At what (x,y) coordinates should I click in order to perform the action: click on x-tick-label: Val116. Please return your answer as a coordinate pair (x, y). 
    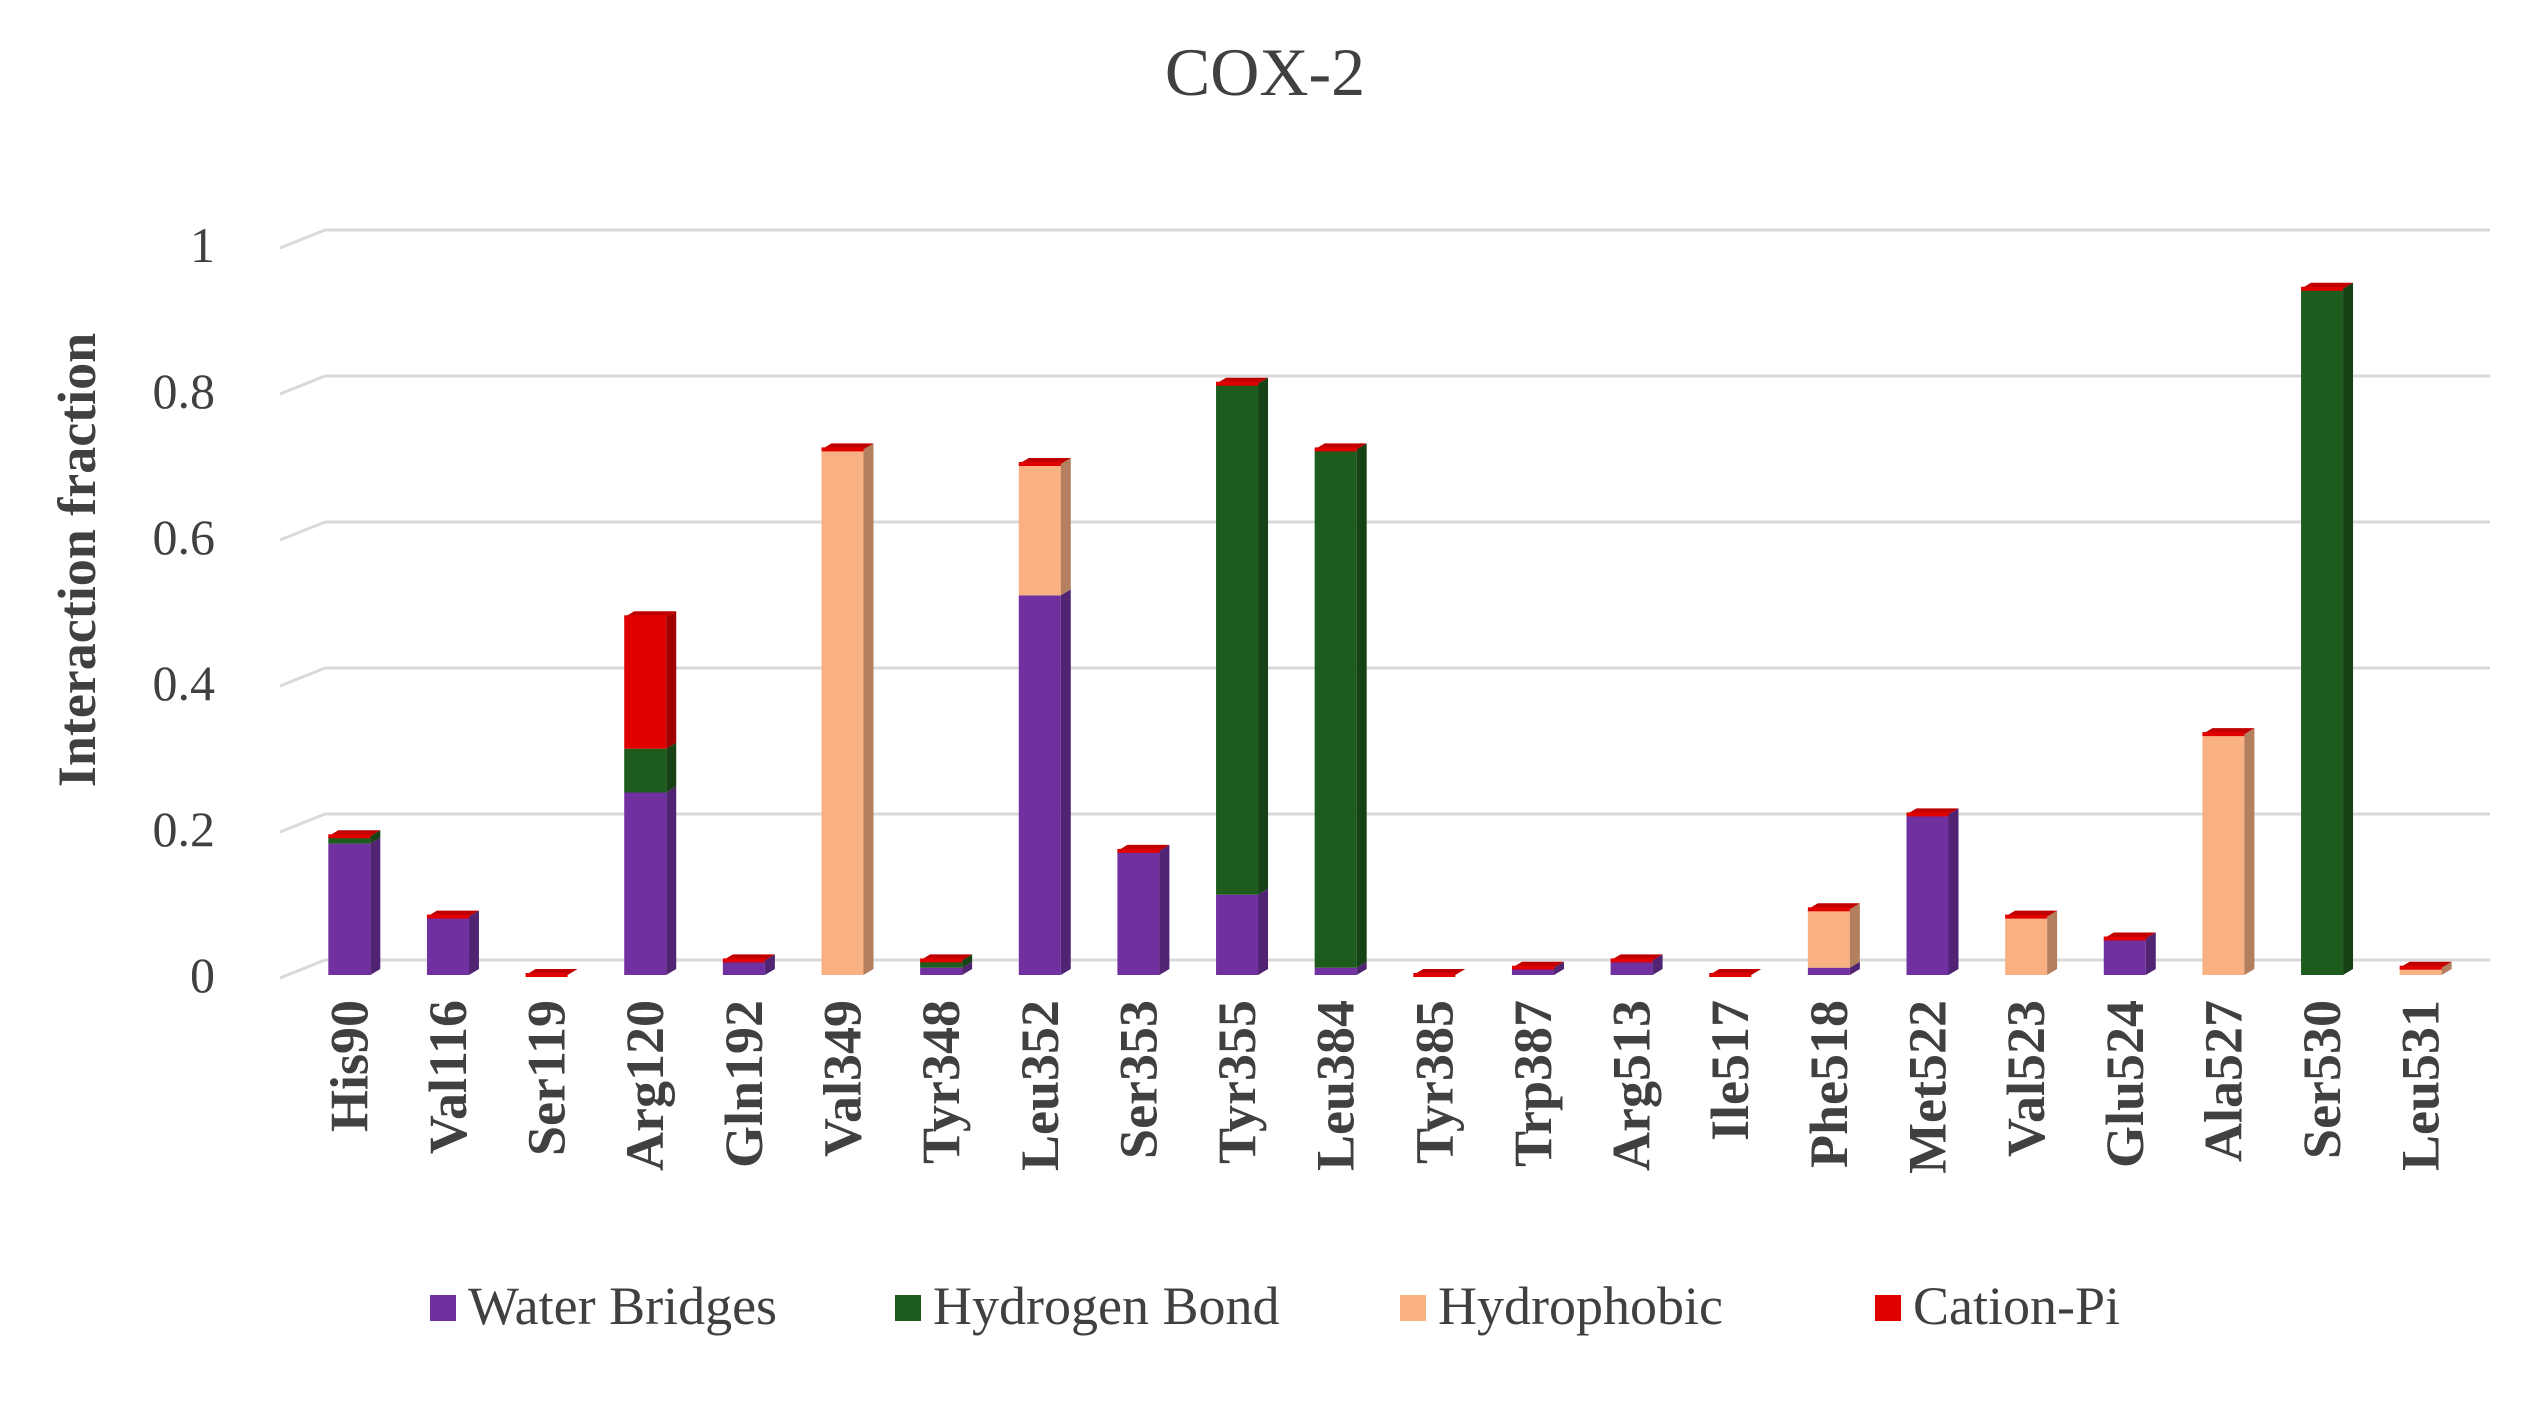
    Looking at the image, I should click on (448, 1077).